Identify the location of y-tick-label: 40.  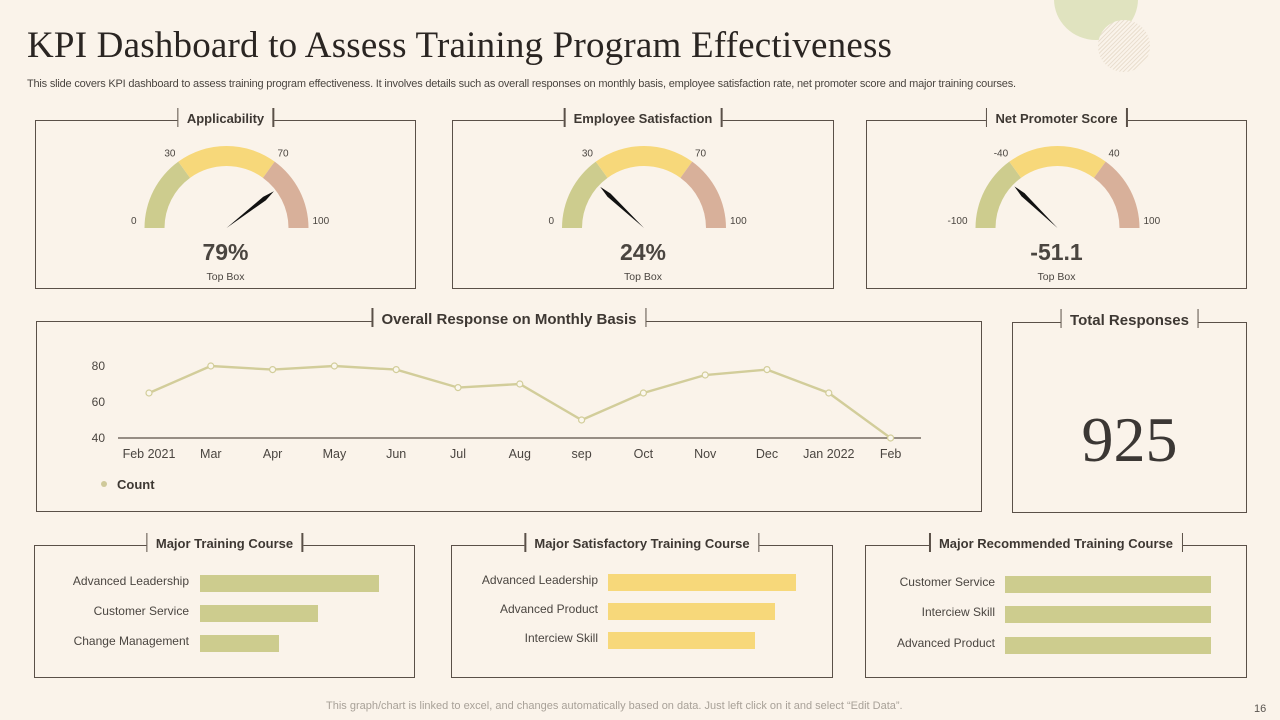
(99, 438).